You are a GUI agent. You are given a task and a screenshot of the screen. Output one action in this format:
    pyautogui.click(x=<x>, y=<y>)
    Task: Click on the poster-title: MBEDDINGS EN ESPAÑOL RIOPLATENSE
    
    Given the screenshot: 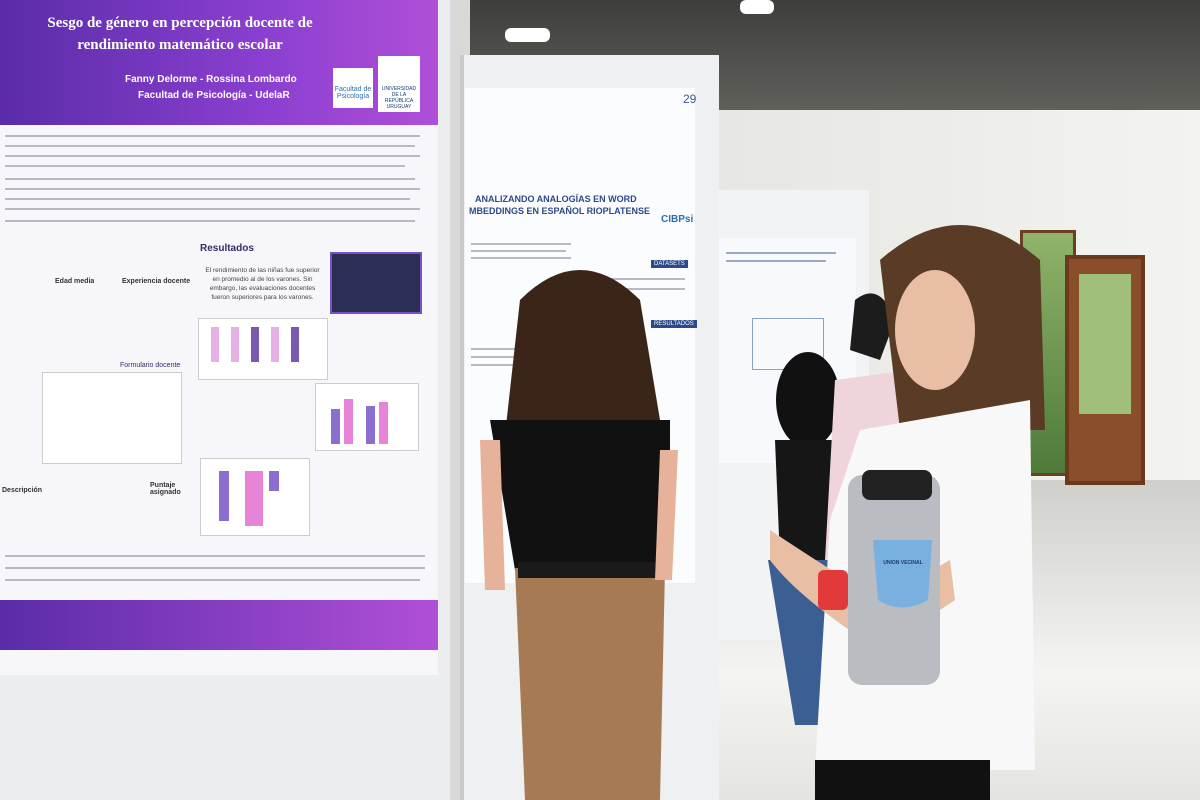 What is the action you would take?
    pyautogui.click(x=560, y=211)
    